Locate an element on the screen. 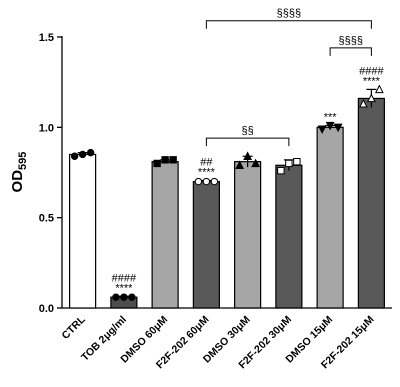  significance-label: *** is located at coordinates (331, 118).